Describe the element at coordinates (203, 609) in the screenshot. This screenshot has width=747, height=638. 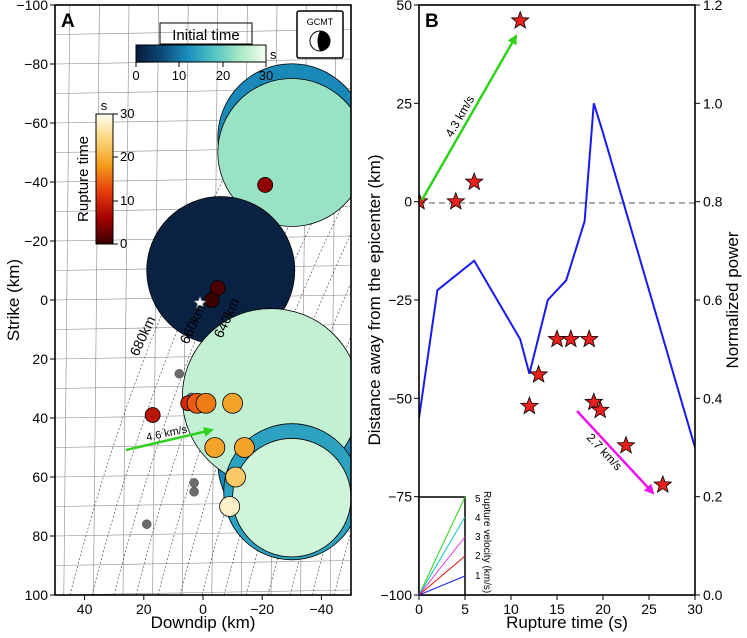
I see `x-tick-label: 0` at that location.